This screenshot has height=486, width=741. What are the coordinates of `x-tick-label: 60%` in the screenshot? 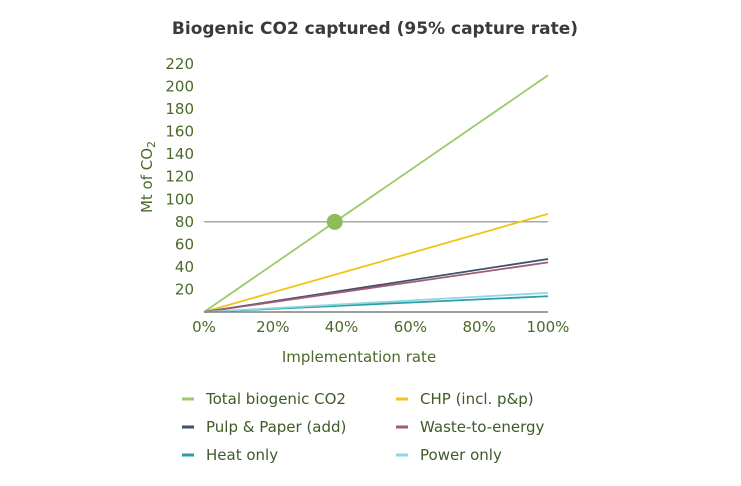 It's located at (410, 327).